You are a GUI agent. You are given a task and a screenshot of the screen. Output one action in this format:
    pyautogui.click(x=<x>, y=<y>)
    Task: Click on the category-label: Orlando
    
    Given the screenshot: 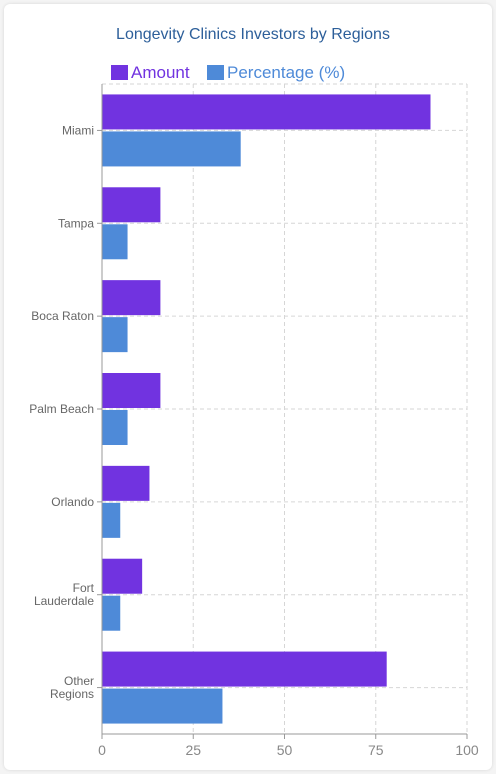 What is the action you would take?
    pyautogui.click(x=72, y=502)
    